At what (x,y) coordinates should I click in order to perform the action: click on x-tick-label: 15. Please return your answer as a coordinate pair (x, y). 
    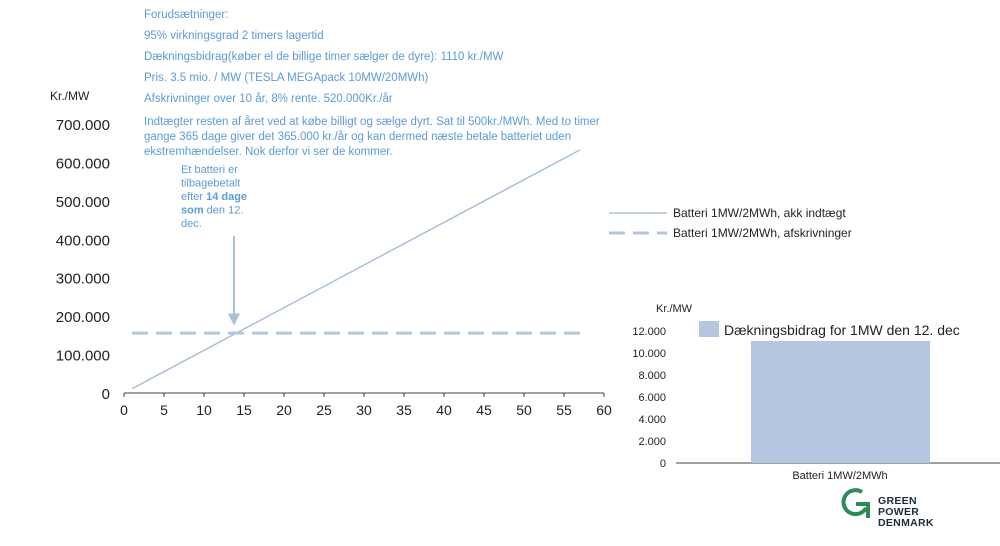
    Looking at the image, I should click on (244, 410).